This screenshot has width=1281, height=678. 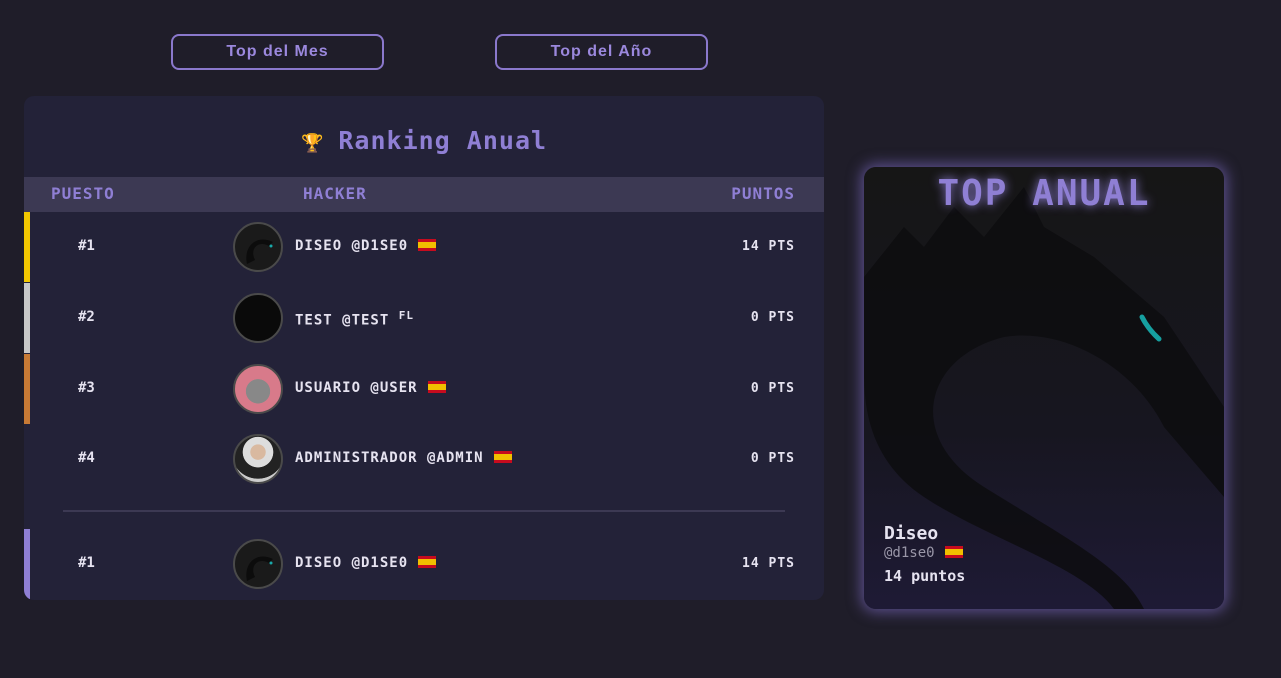 What do you see at coordinates (424, 318) in the screenshot?
I see `table-row: #2 TEST @TEST FL 0 PTS` at bounding box center [424, 318].